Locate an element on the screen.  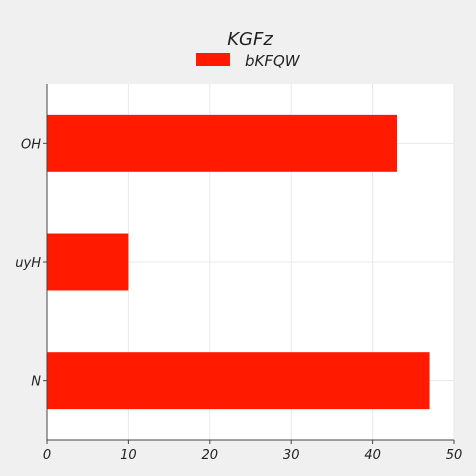
x-axis-ticks: 0 10 20 30 40 50 is located at coordinates (252, 451).